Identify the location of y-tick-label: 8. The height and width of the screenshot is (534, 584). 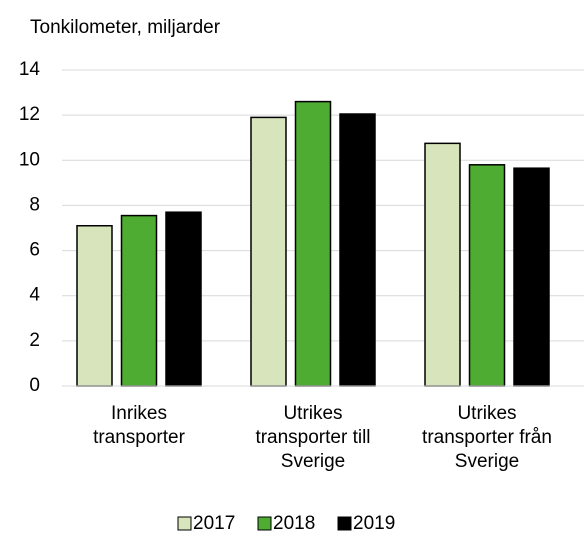
(34, 204).